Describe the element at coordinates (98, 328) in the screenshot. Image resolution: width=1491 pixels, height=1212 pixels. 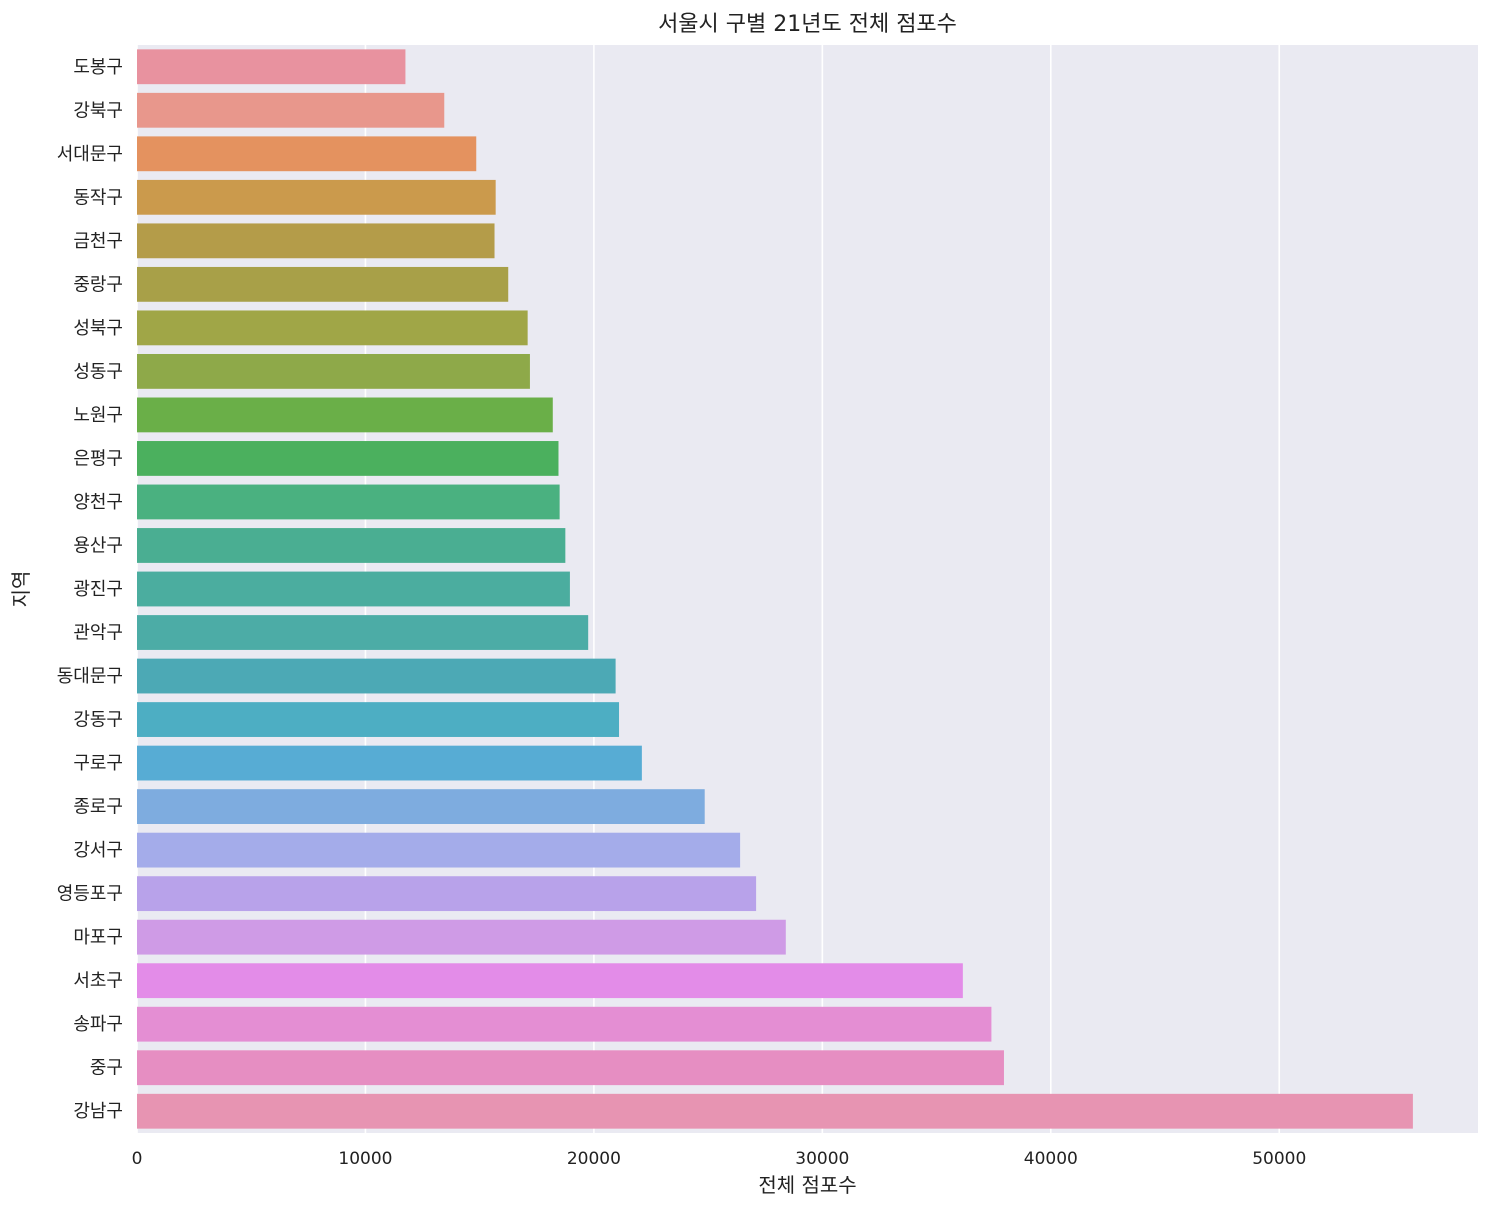
I see `category-label: 성북구` at that location.